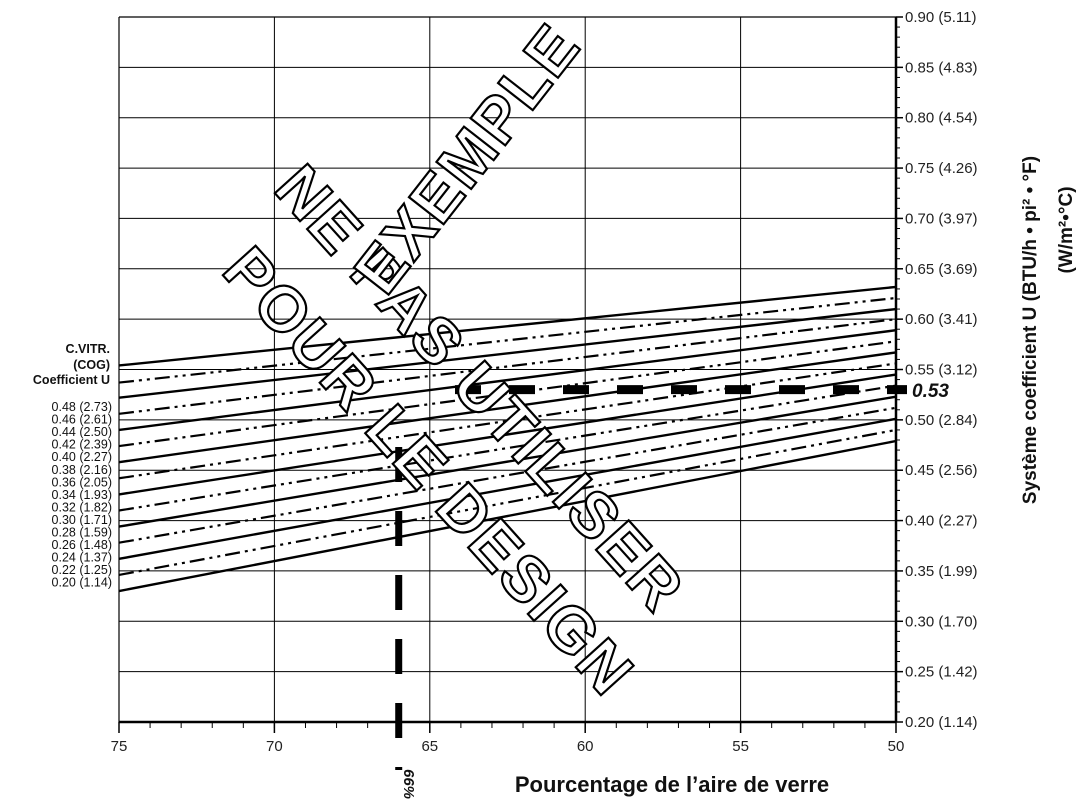 The image size is (1090, 809). Describe the element at coordinates (71, 380) in the screenshot. I see `cog-title-3: Coefficient U` at that location.